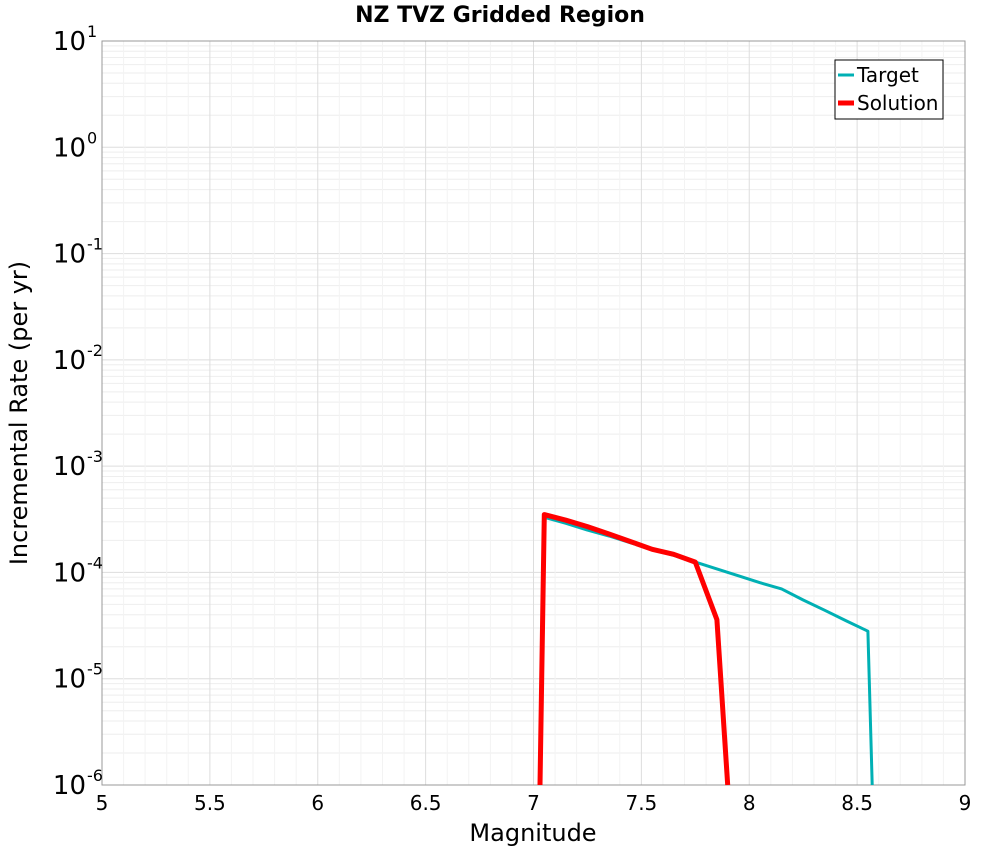 Image resolution: width=1000 pixels, height=850 pixels. What do you see at coordinates (897, 103) in the screenshot?
I see `legend-label-solution: Solution` at bounding box center [897, 103].